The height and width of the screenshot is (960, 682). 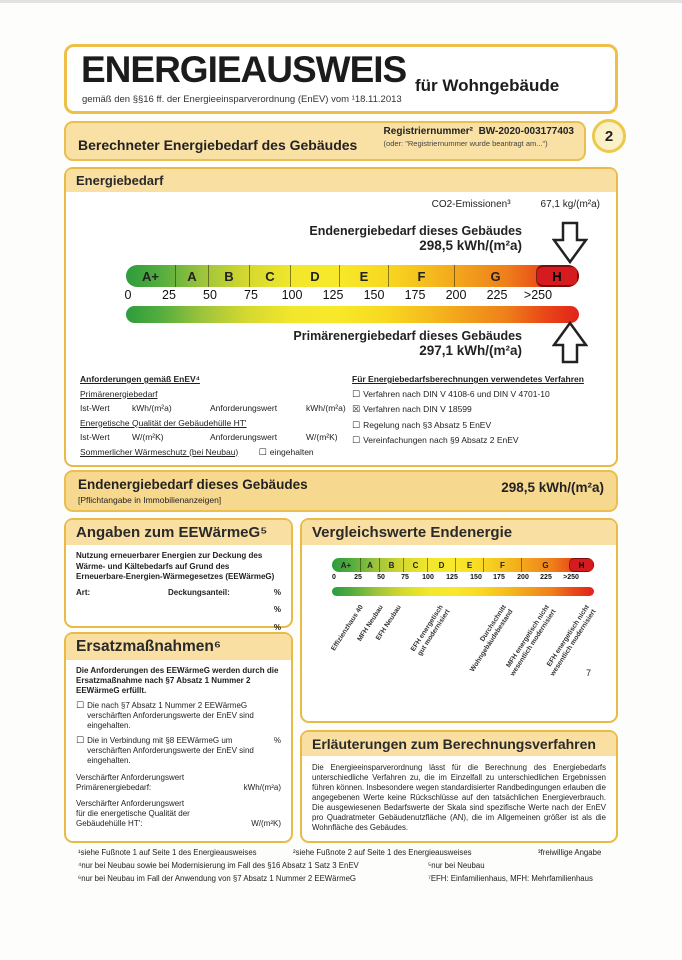 I want to click on primaerenergiebedarf-row-label: Primärenergiebedarf, so click(x=119, y=393).